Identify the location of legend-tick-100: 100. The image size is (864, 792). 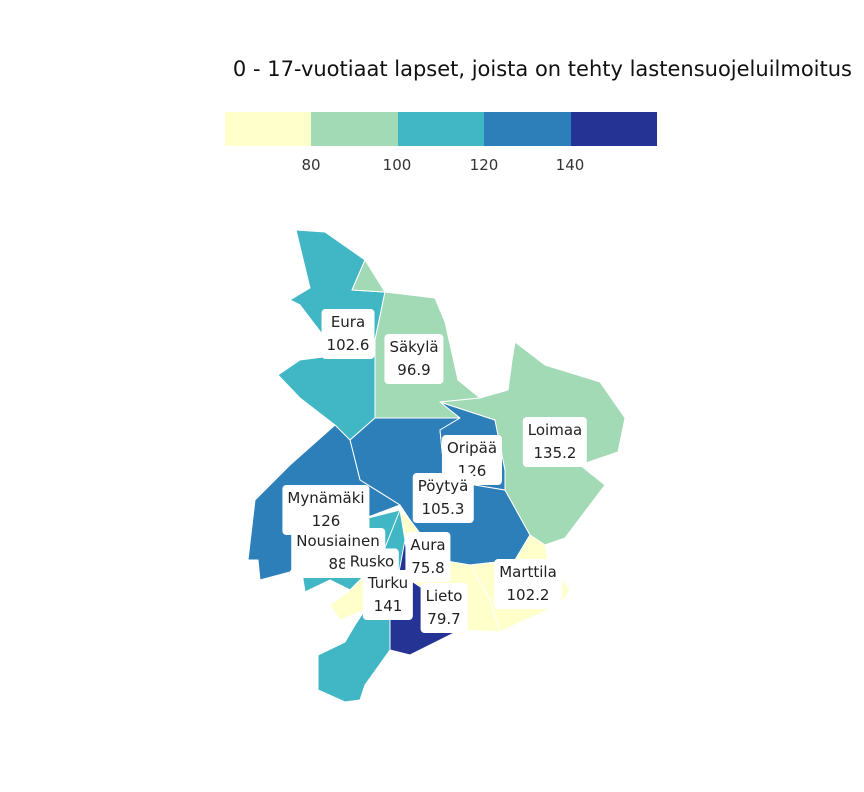
(397, 165).